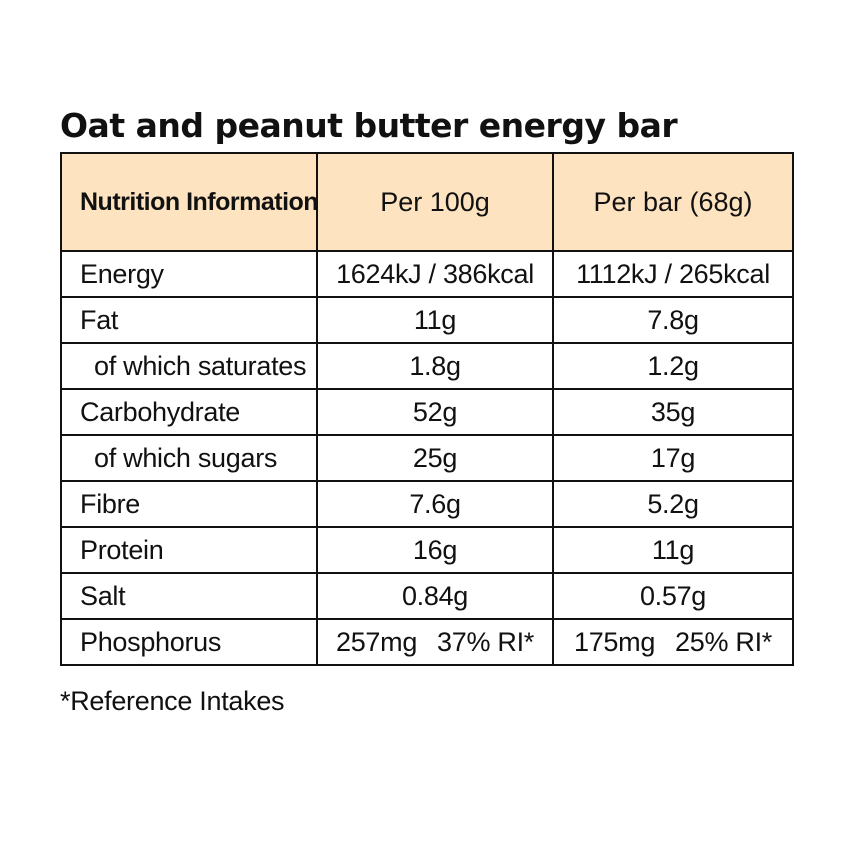 The image size is (850, 850). I want to click on per-bar-value: 11g, so click(673, 550).